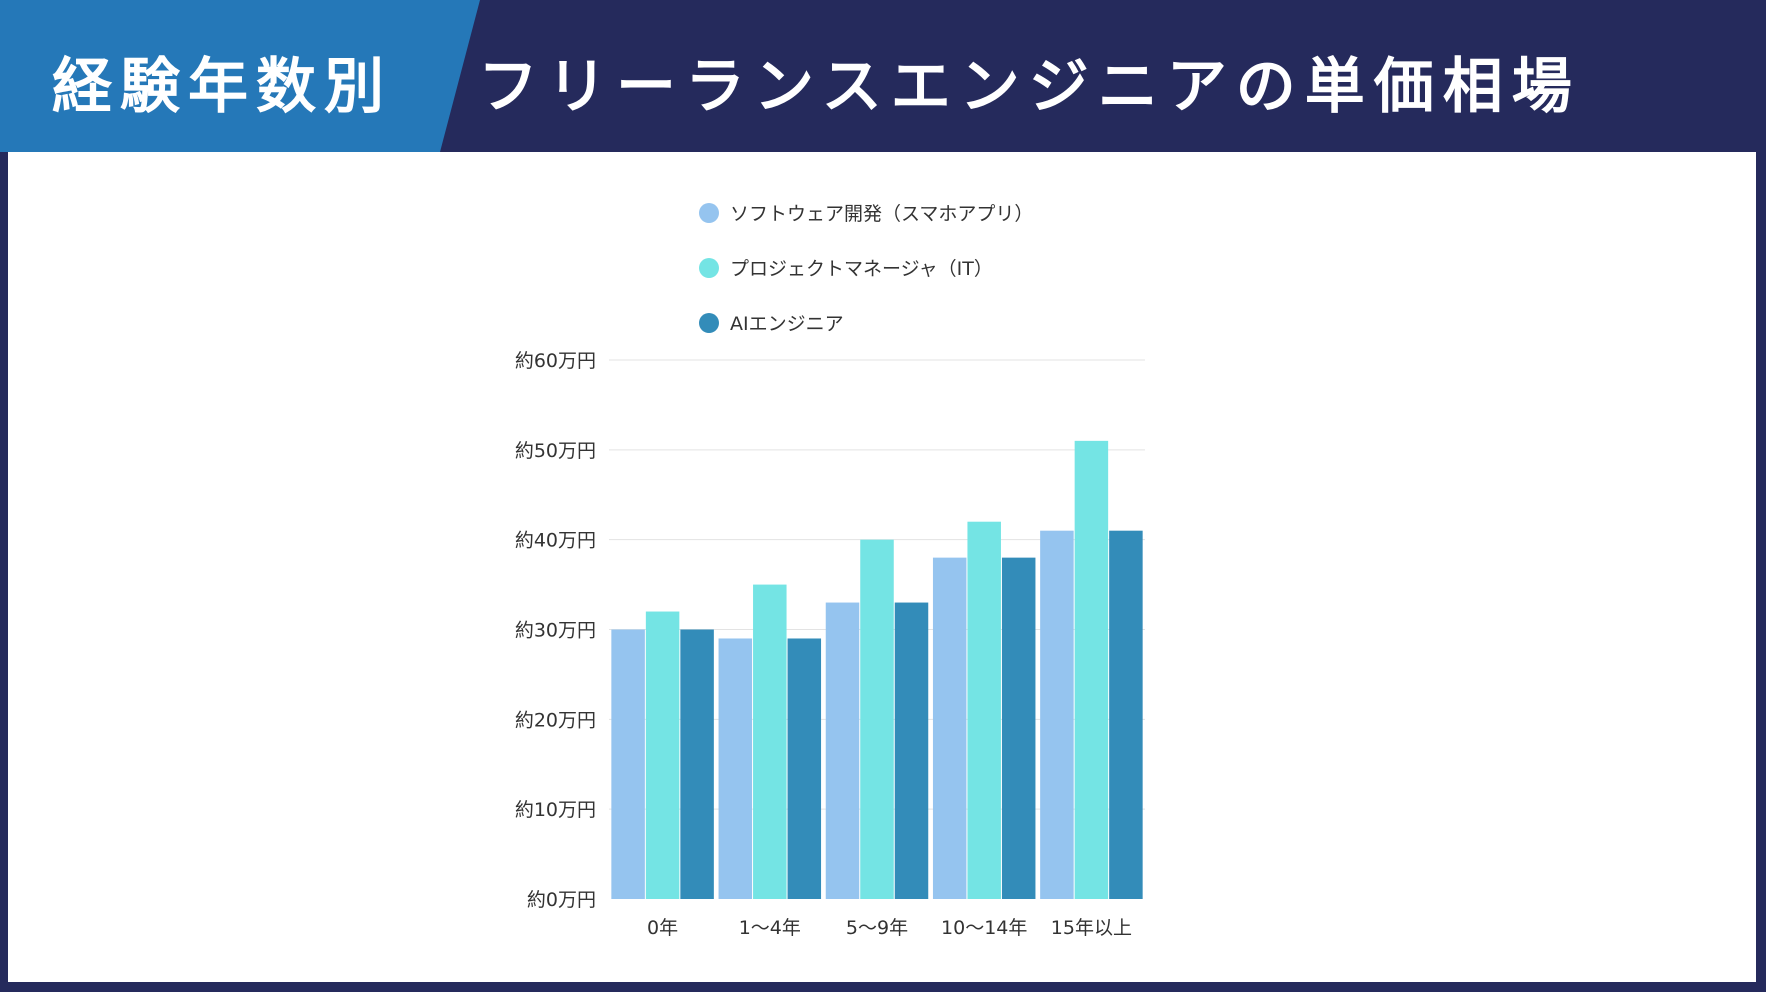 The width and height of the screenshot is (1766, 992). Describe the element at coordinates (222, 87) in the screenshot. I see `category-label: 経験年数別` at that location.